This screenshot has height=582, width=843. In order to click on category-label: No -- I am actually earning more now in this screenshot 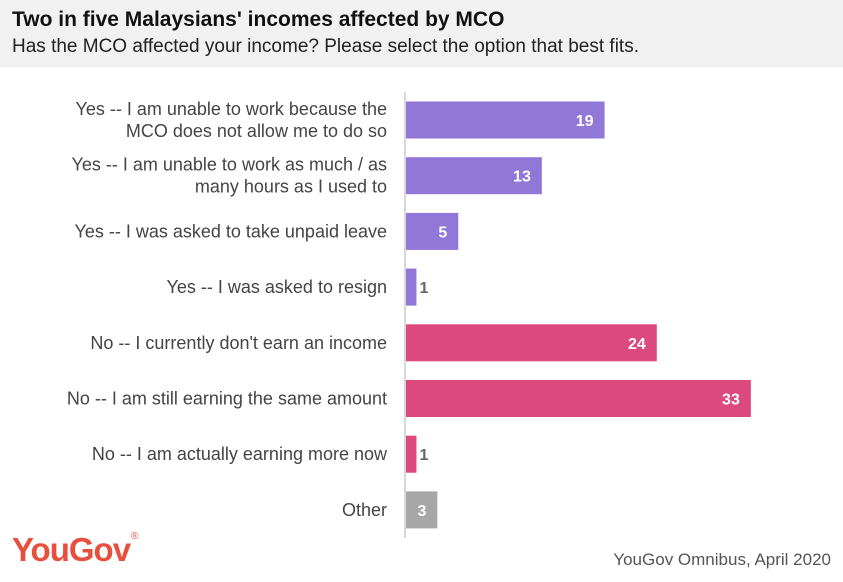, I will do `click(240, 454)`.